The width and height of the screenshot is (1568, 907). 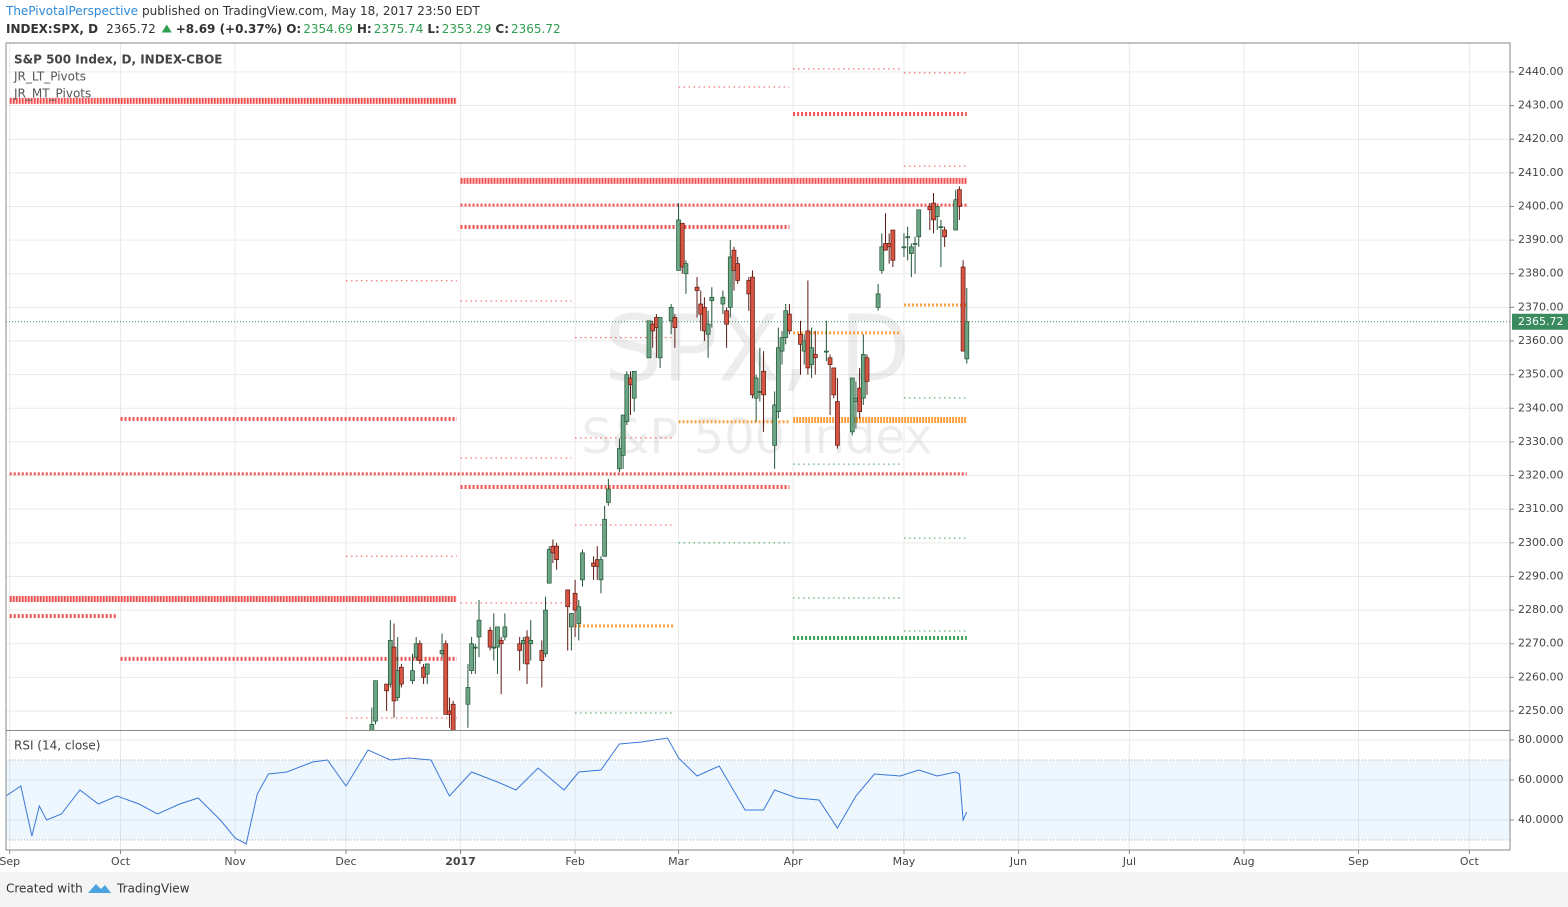 What do you see at coordinates (1540, 321) in the screenshot?
I see `last-price-box` at bounding box center [1540, 321].